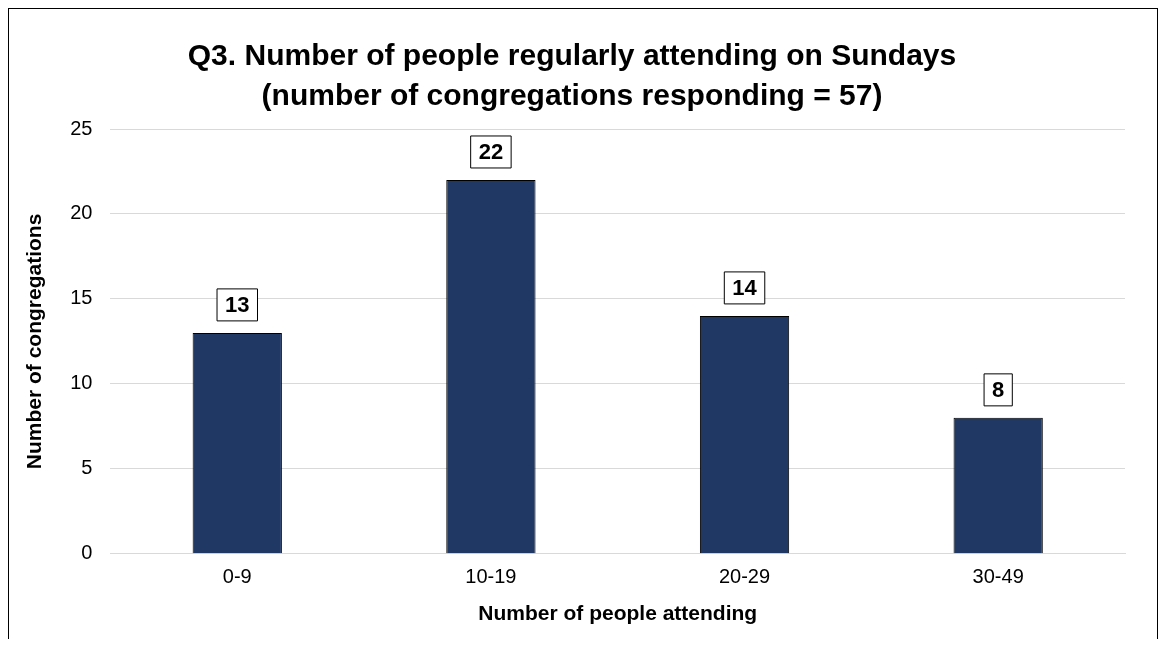  I want to click on chart-title: Q3. Number of people regularly attending on Sundays, so click(572, 55).